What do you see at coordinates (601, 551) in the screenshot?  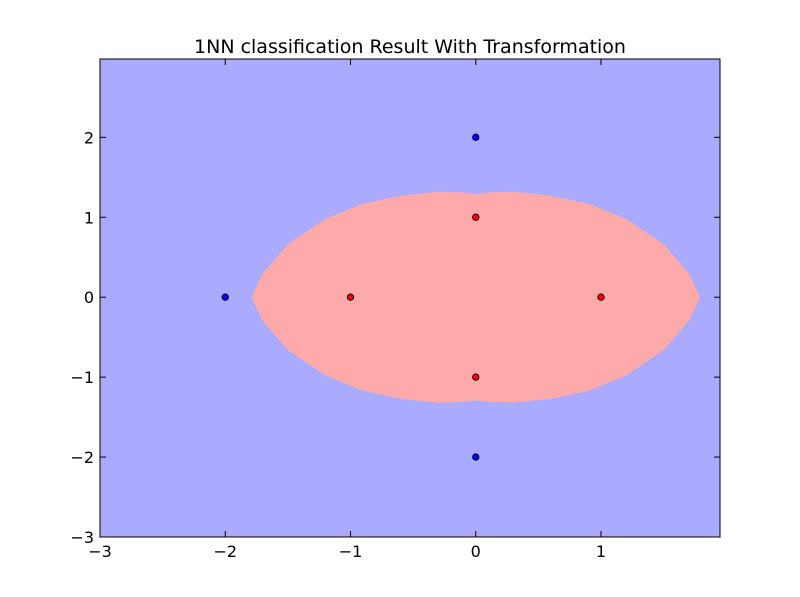 I see `x-tick-label-4: 1` at bounding box center [601, 551].